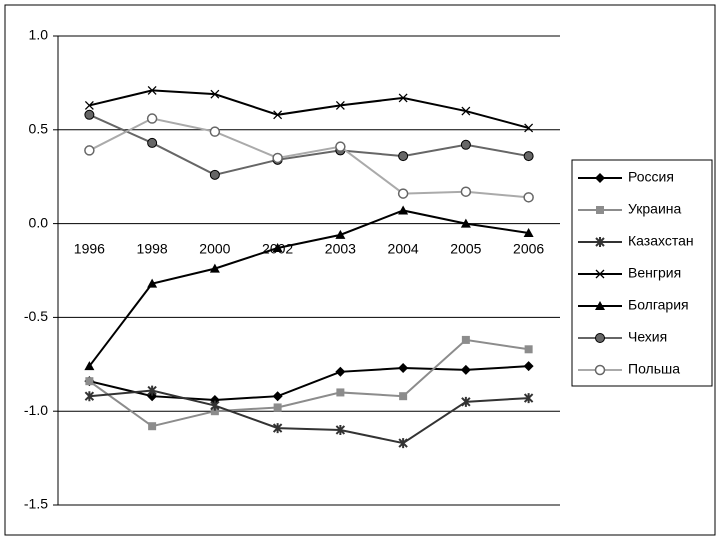 The image size is (720, 540). What do you see at coordinates (39, 222) in the screenshot?
I see `y-tick-label: 0.0` at bounding box center [39, 222].